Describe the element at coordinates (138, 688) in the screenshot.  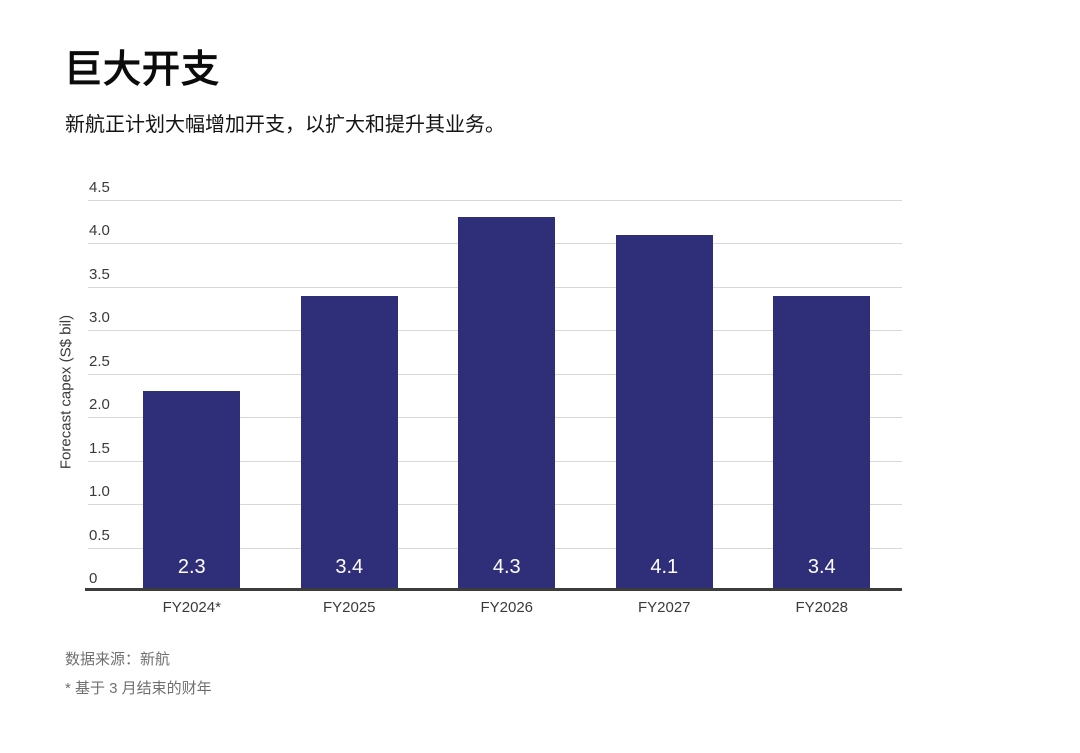
I see `footnote: * 基于 3 月结束的财年` at that location.